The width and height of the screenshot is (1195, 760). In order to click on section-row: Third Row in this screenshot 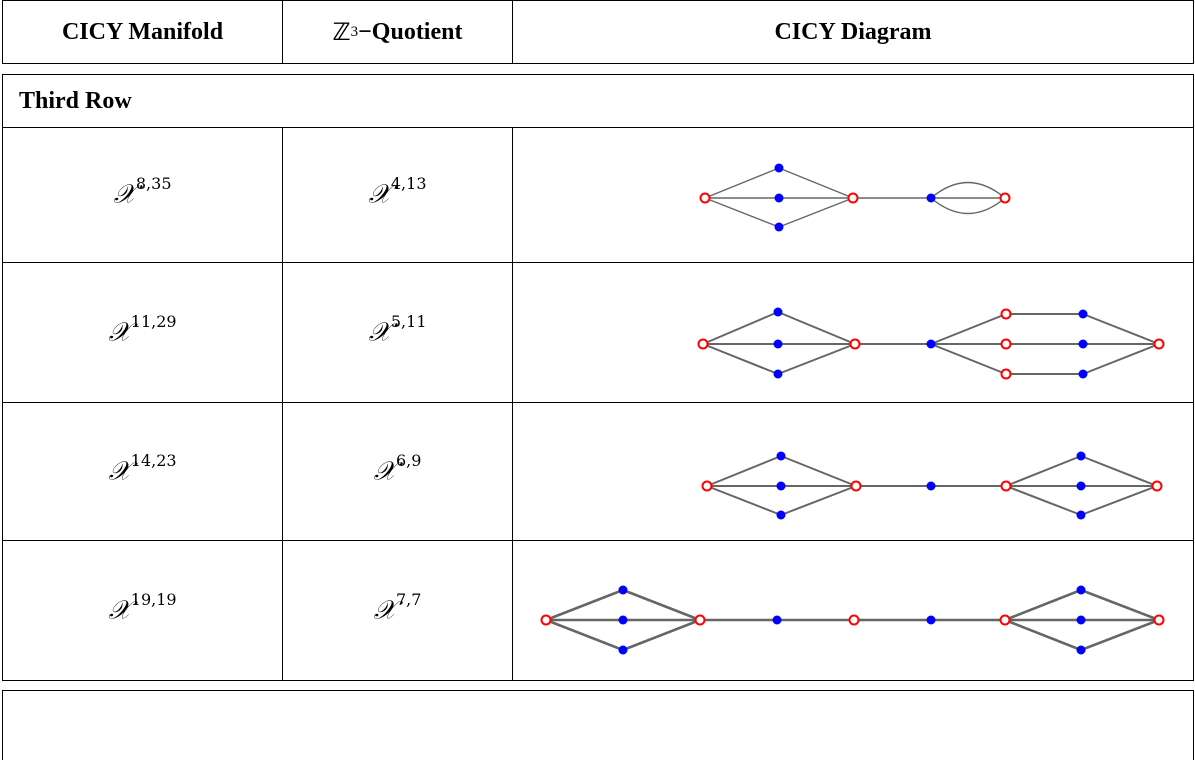, I will do `click(598, 101)`.